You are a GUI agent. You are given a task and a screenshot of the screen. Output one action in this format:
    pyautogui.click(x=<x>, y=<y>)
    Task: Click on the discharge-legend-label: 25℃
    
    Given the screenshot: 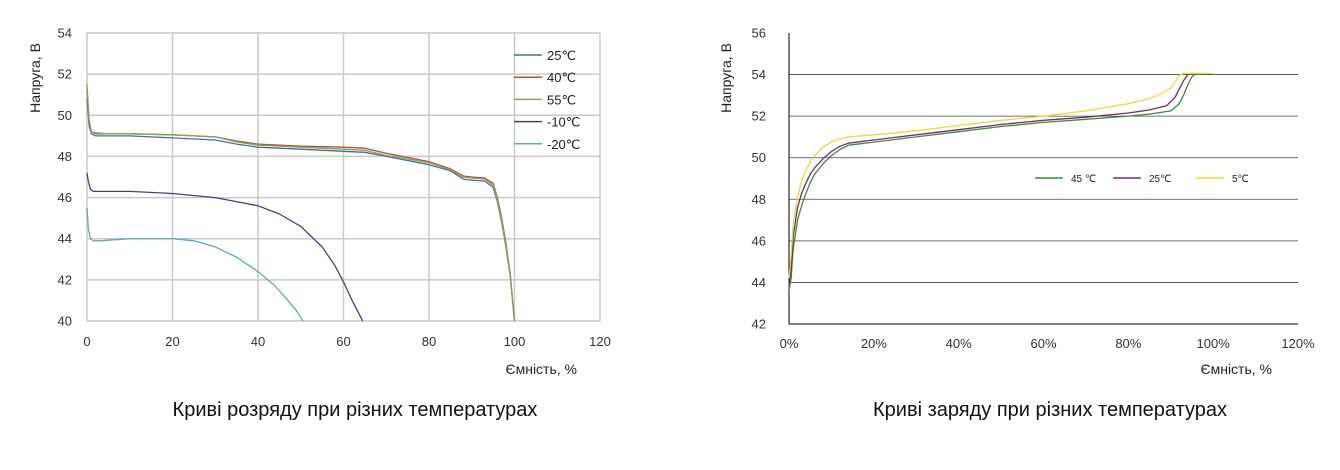 What is the action you would take?
    pyautogui.click(x=561, y=55)
    